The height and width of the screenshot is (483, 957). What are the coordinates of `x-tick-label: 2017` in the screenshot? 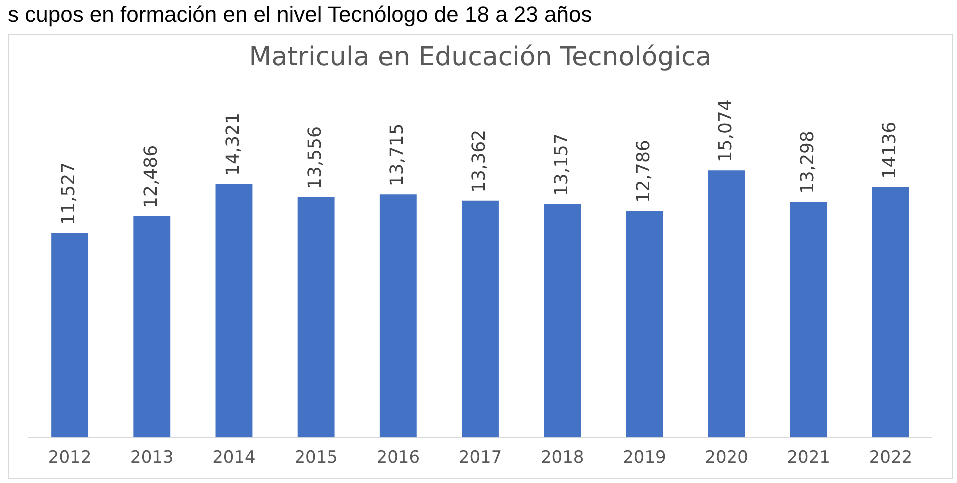 It's located at (480, 458).